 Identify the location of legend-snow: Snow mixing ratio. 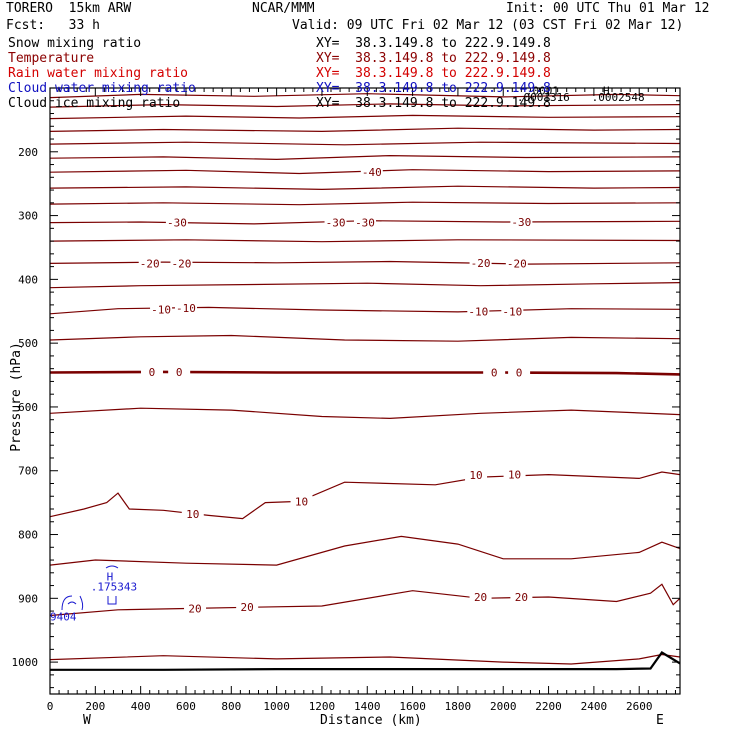
(75, 43).